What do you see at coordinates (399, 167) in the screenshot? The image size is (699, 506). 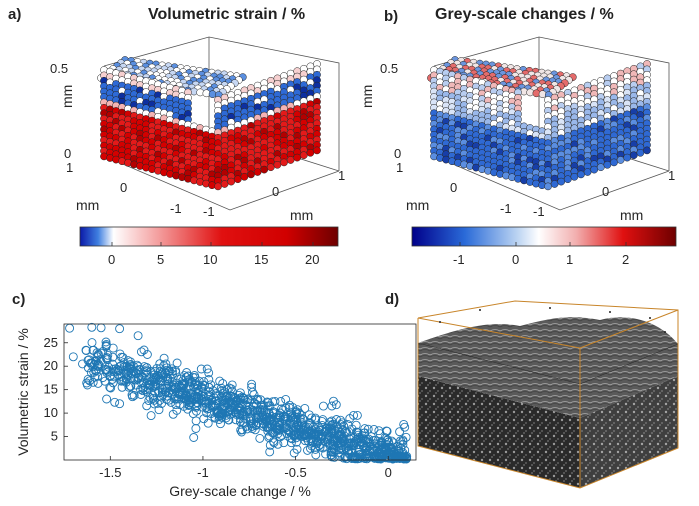 I see `panel-b-y-tick-1: 1` at bounding box center [399, 167].